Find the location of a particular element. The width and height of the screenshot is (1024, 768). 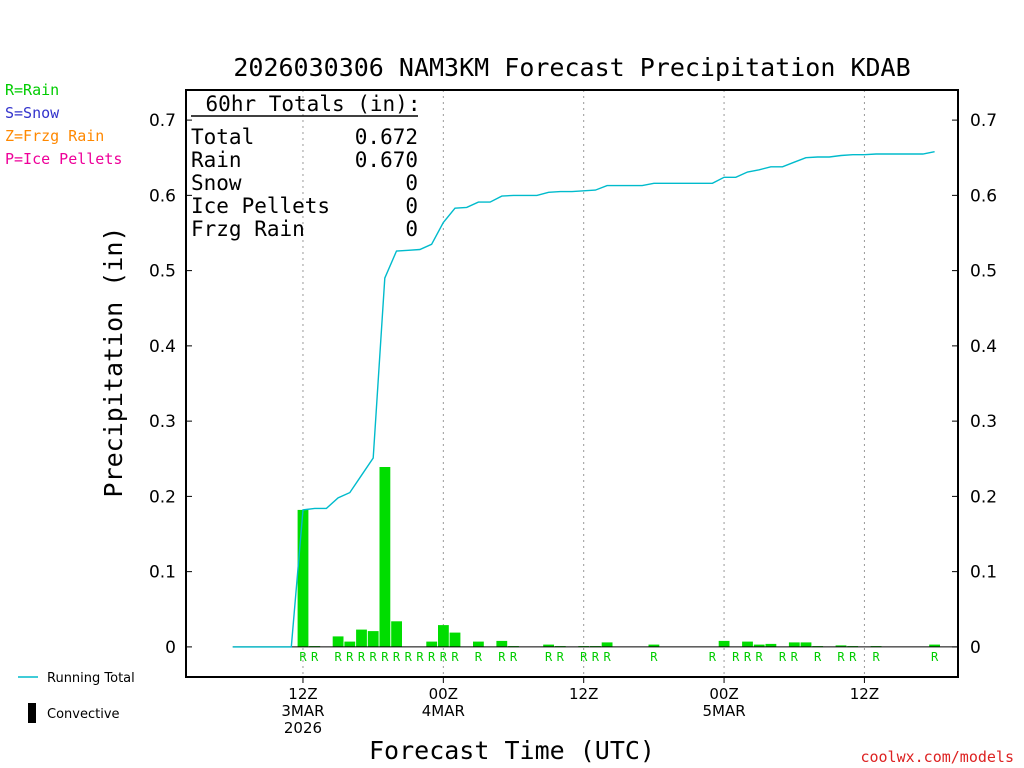

series-legend: Running Total Convective is located at coordinates (76, 697).